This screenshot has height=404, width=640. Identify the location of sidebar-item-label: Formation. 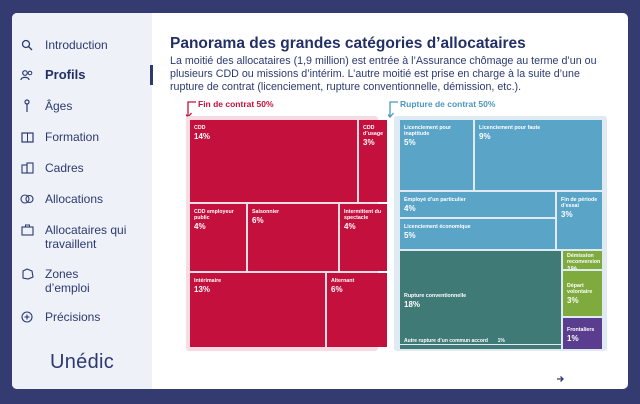
(72, 137).